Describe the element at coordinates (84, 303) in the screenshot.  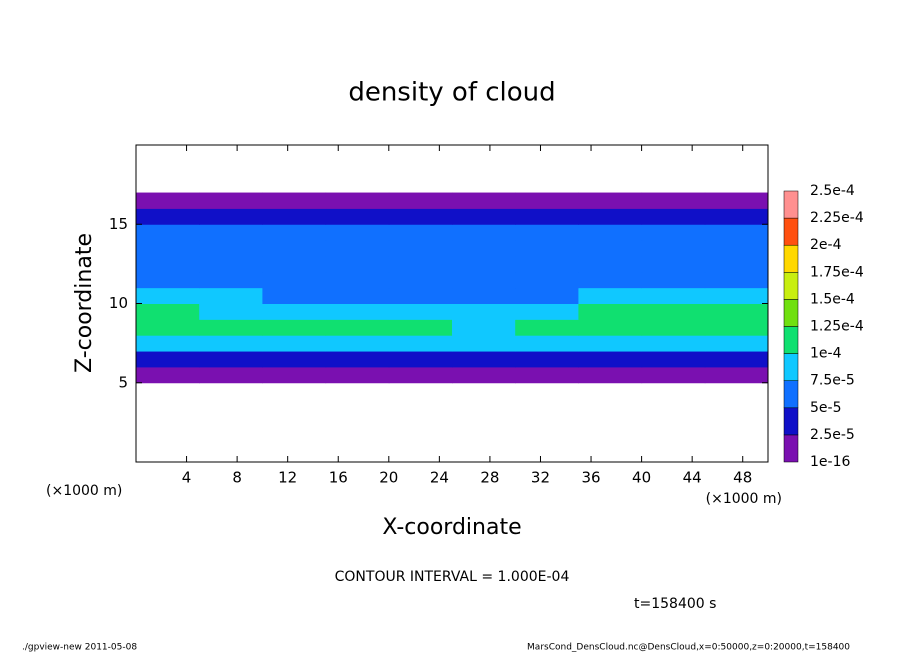
I see `y-axis-label: Z-coordinate` at that location.